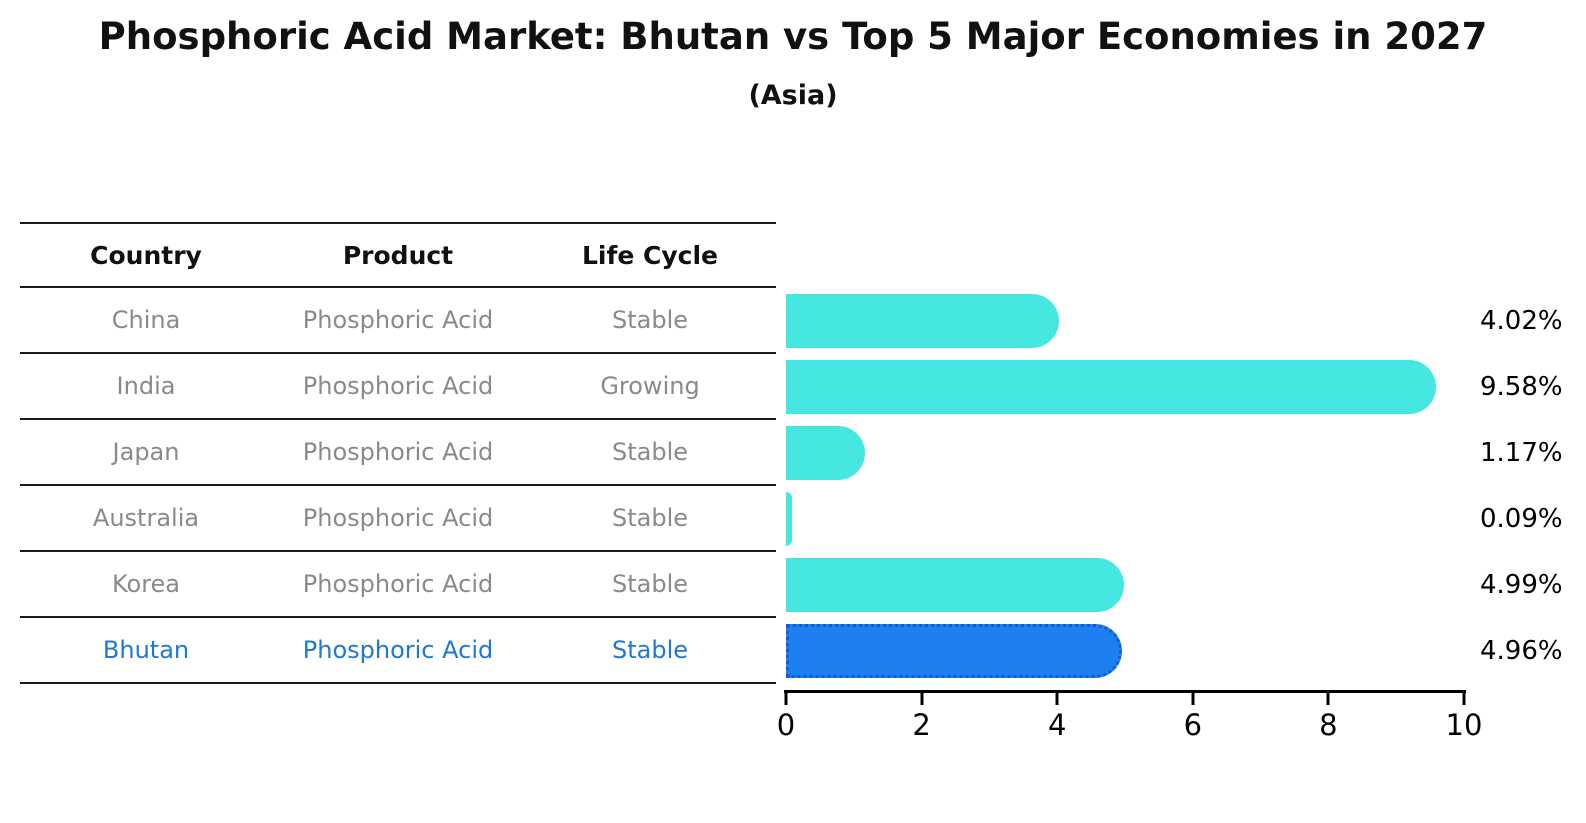 The height and width of the screenshot is (823, 1586). What do you see at coordinates (1521, 585) in the screenshot?
I see `bar-value-label-korea: 4.99%` at bounding box center [1521, 585].